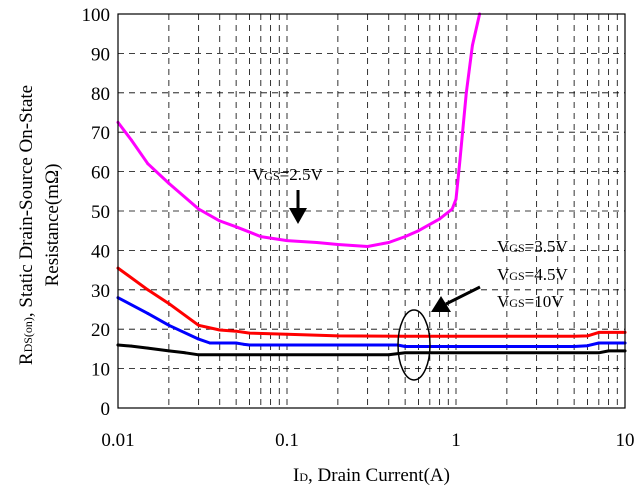 This screenshot has height=490, width=636. Describe the element at coordinates (532, 246) in the screenshot. I see `annotation-vgs-3-5v: VGS=3.5V` at that location.